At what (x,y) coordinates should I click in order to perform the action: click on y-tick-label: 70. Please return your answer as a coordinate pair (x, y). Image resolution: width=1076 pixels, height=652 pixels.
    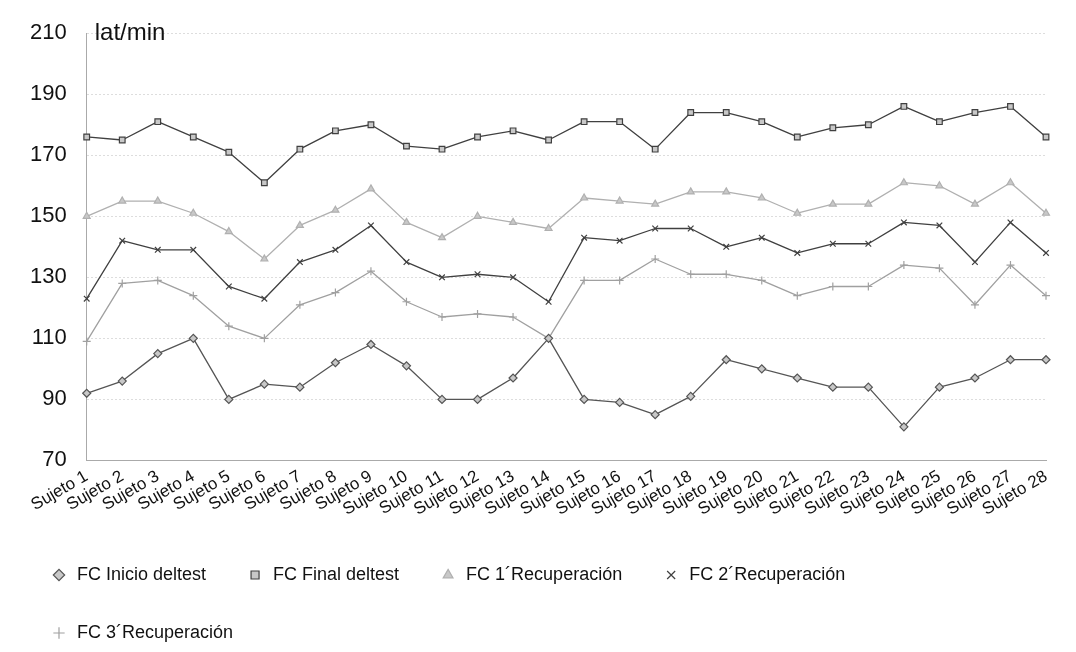
    Looking at the image, I should click on (54, 459).